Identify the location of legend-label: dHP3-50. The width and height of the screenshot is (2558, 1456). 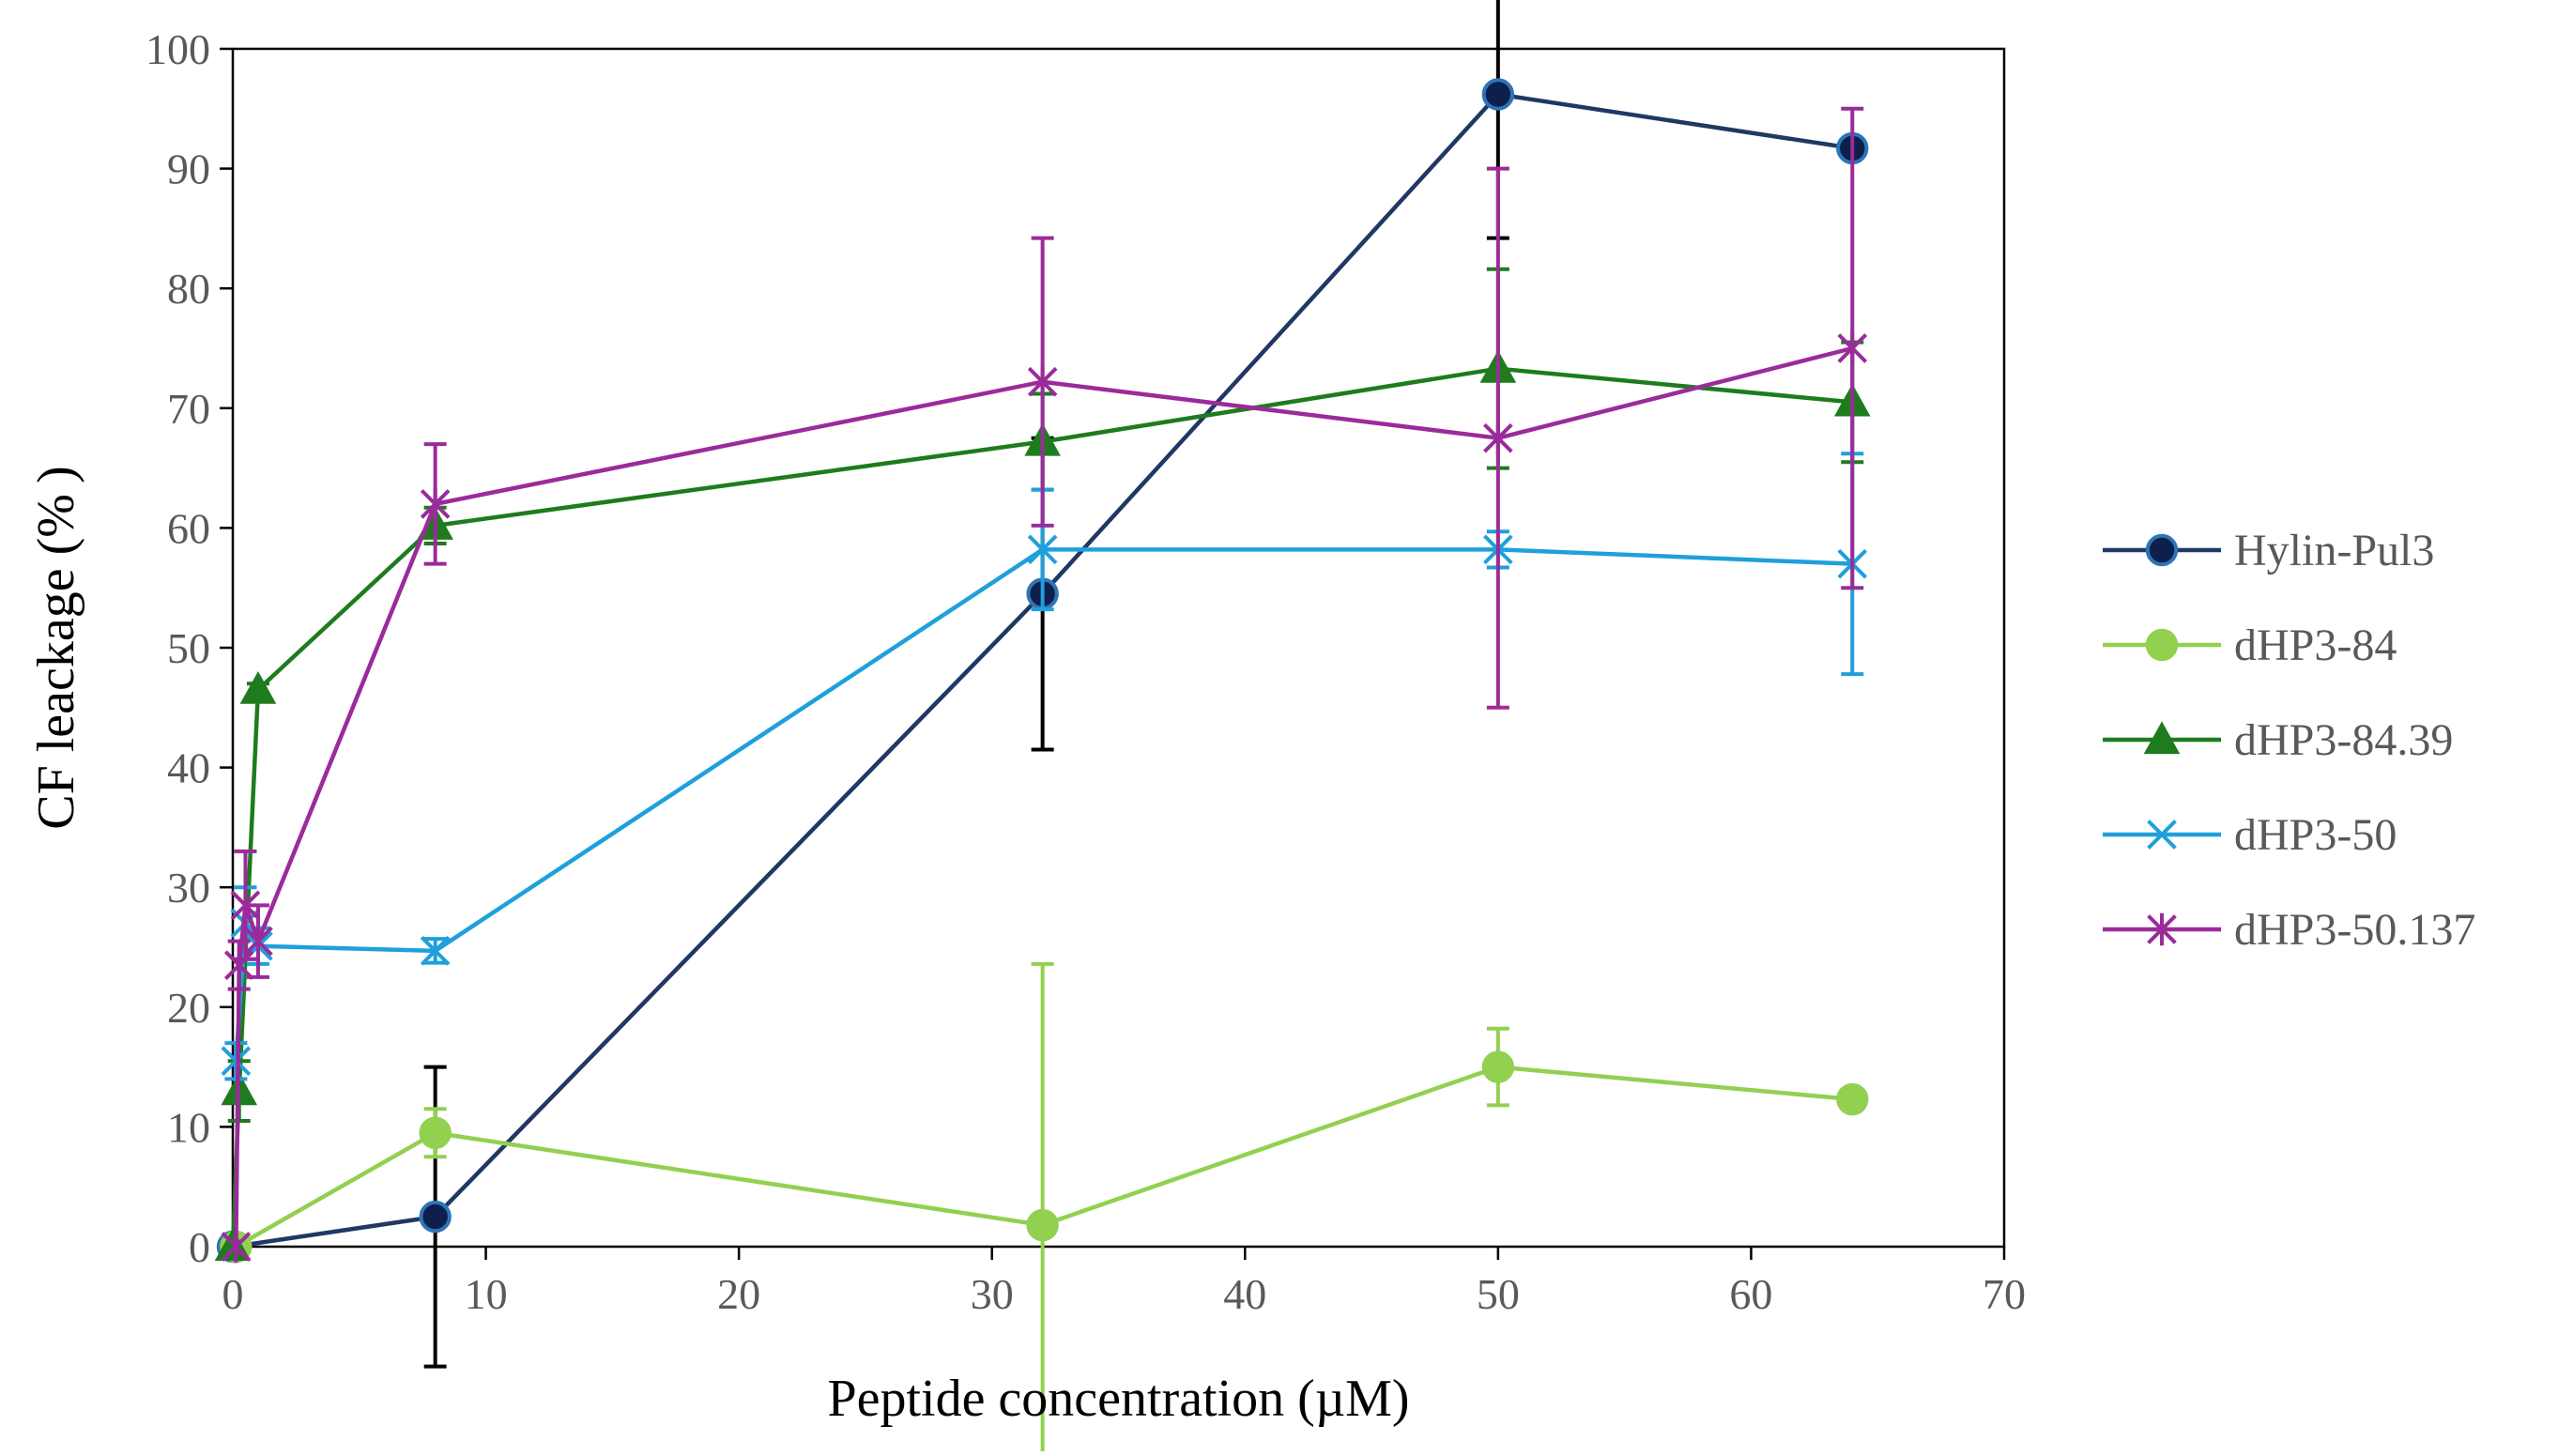
(2315, 835).